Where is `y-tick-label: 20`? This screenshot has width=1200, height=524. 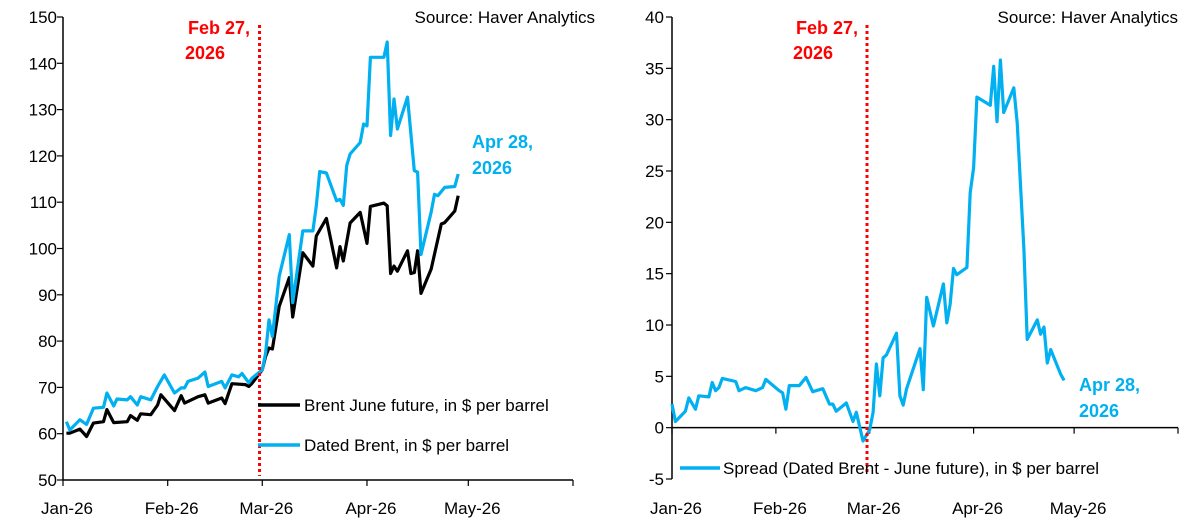 y-tick-label: 20 is located at coordinates (654, 222).